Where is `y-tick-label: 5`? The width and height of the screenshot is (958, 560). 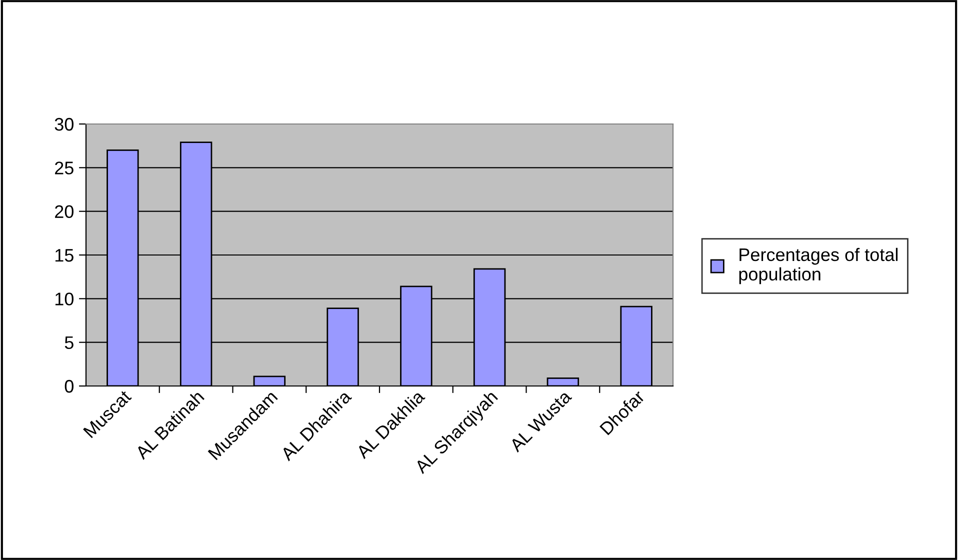 y-tick-label: 5 is located at coordinates (69, 343).